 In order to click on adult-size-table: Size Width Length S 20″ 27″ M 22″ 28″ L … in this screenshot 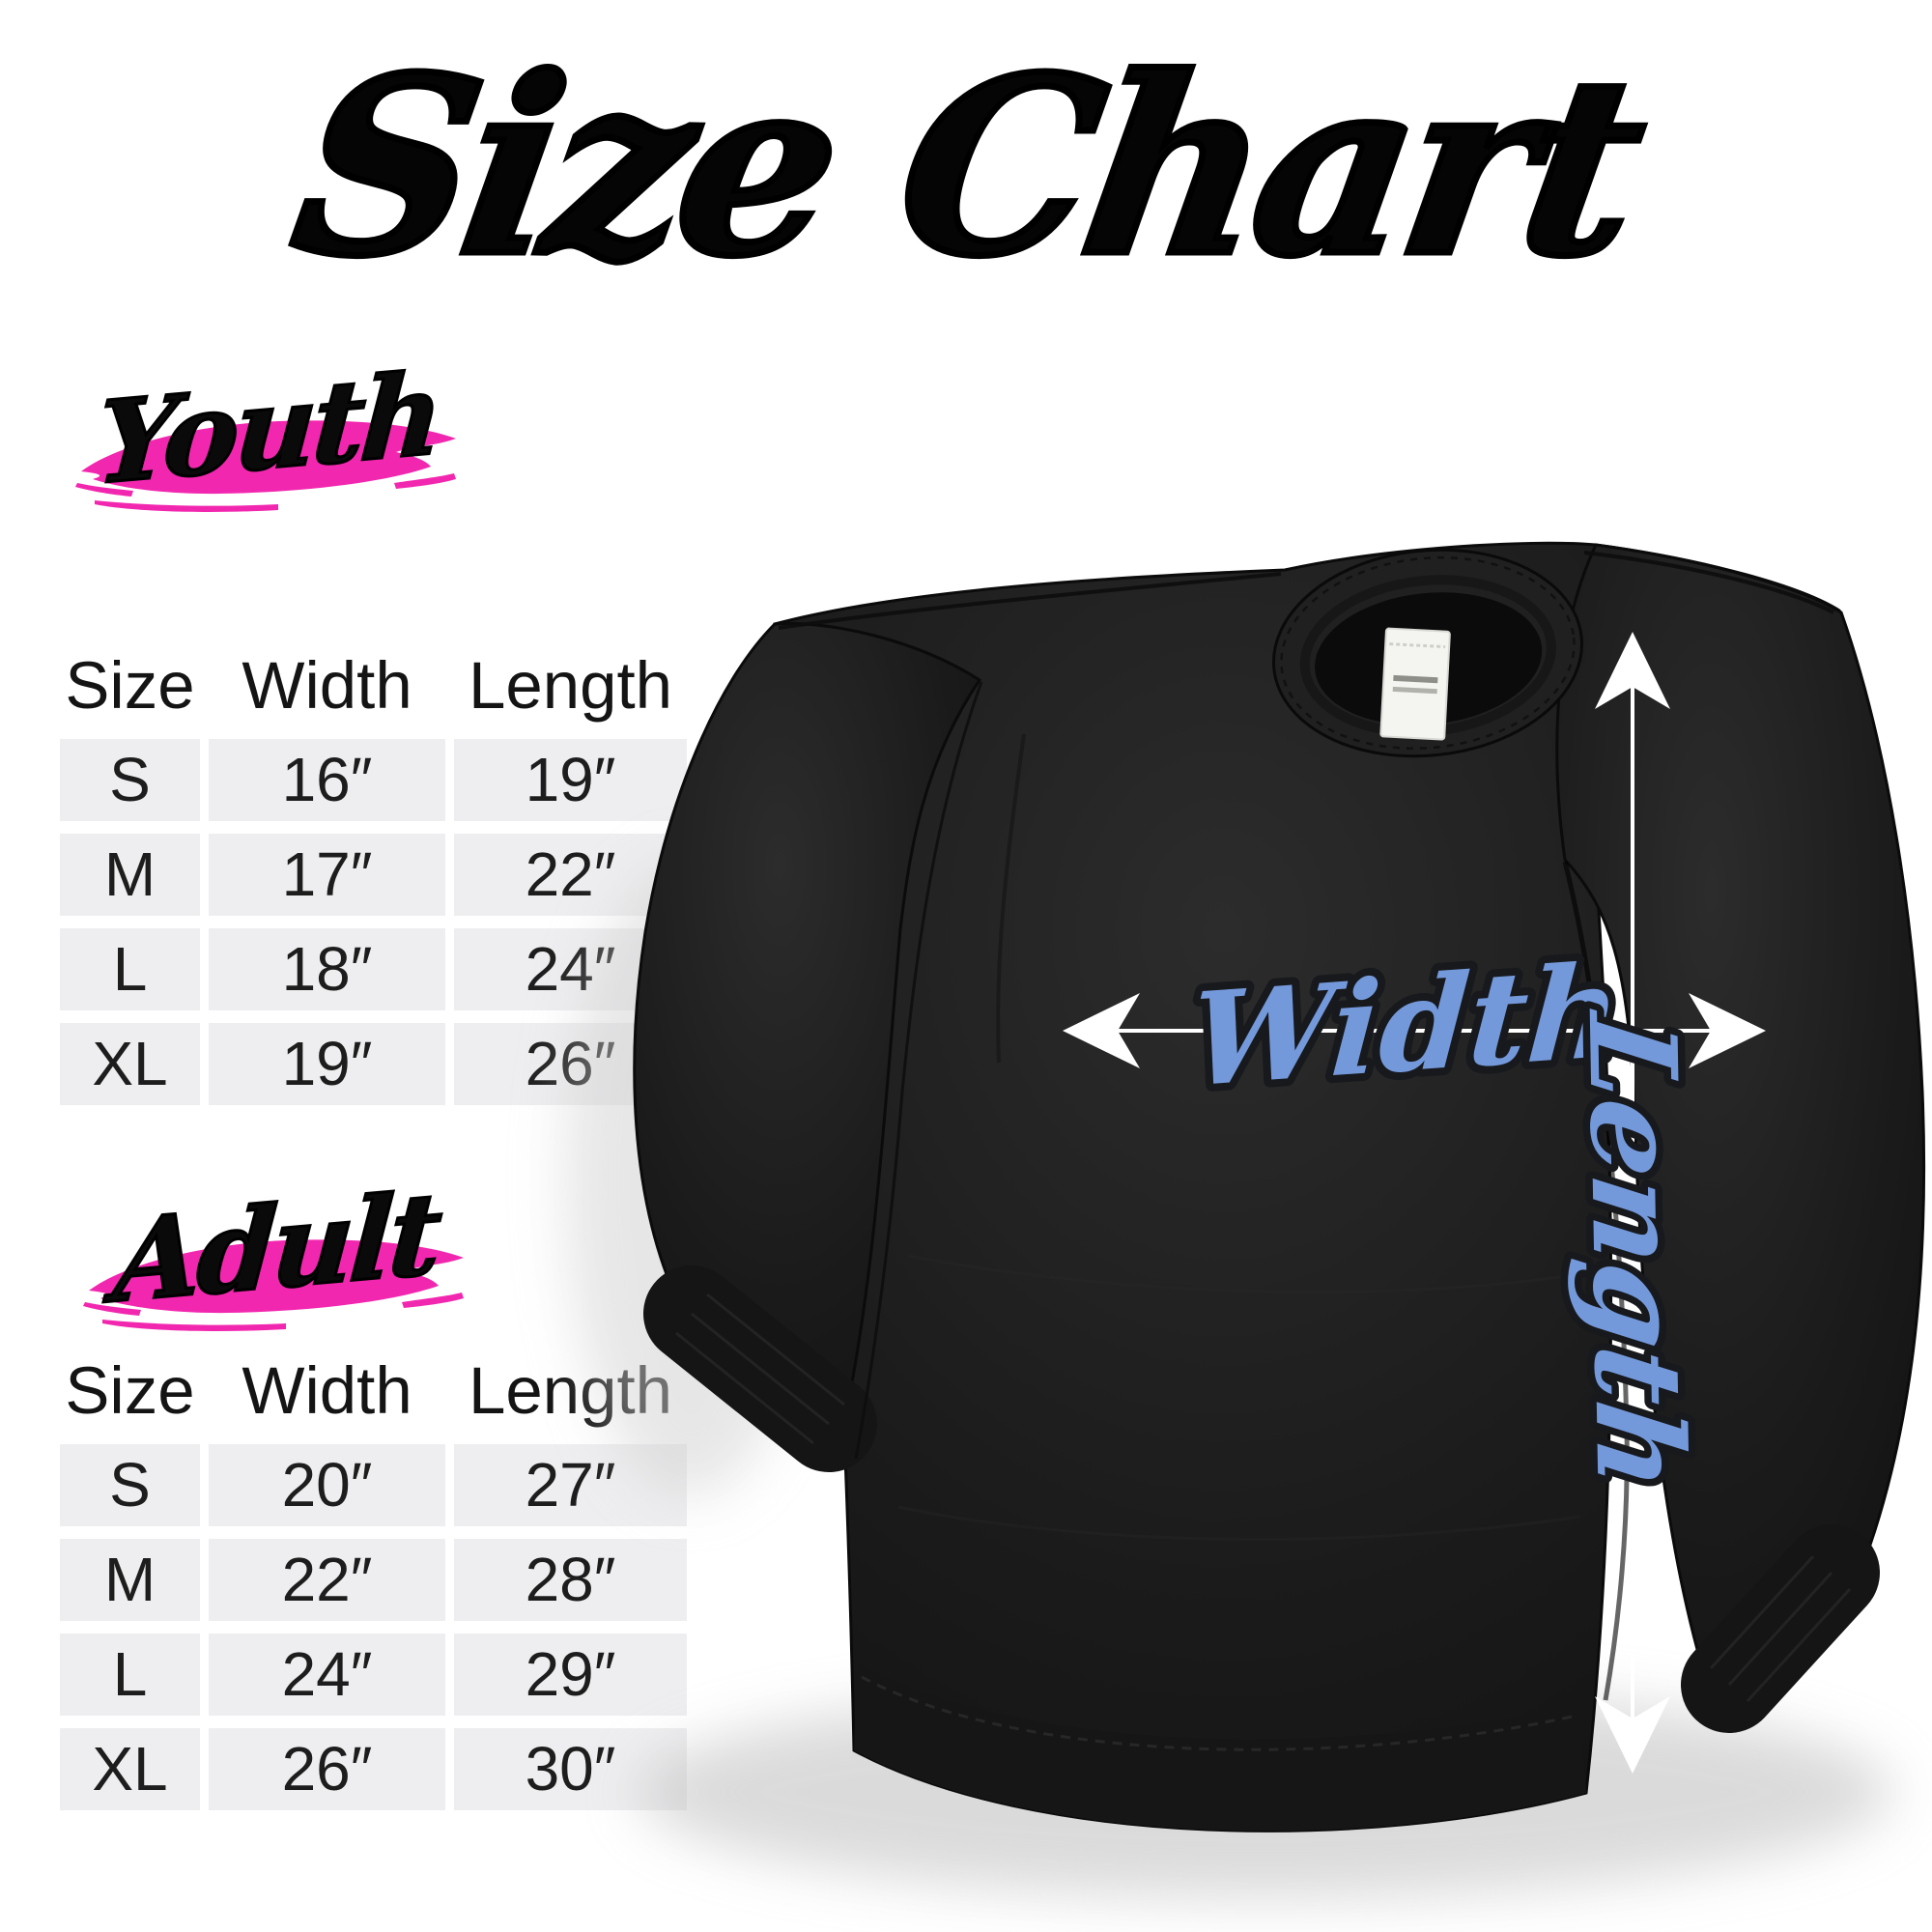, I will do `click(373, 1580)`.